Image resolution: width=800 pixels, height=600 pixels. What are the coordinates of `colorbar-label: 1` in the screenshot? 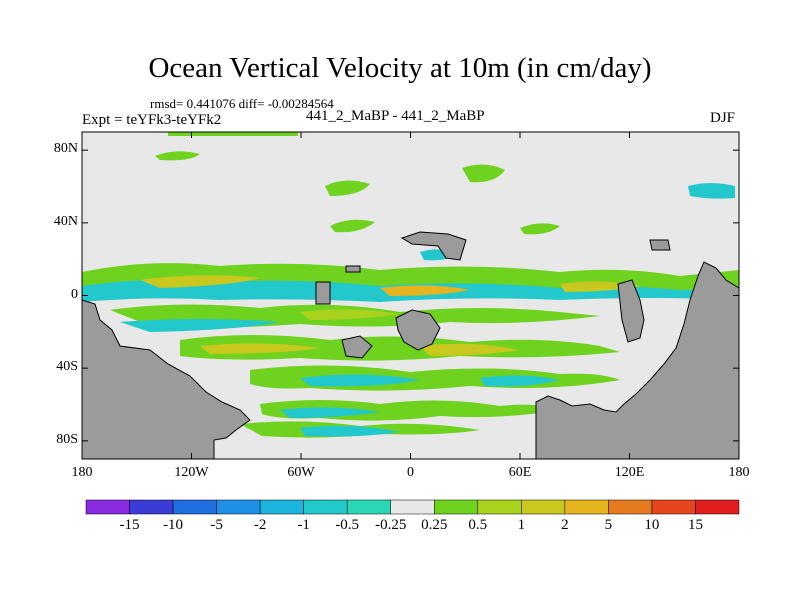 It's located at (521, 525).